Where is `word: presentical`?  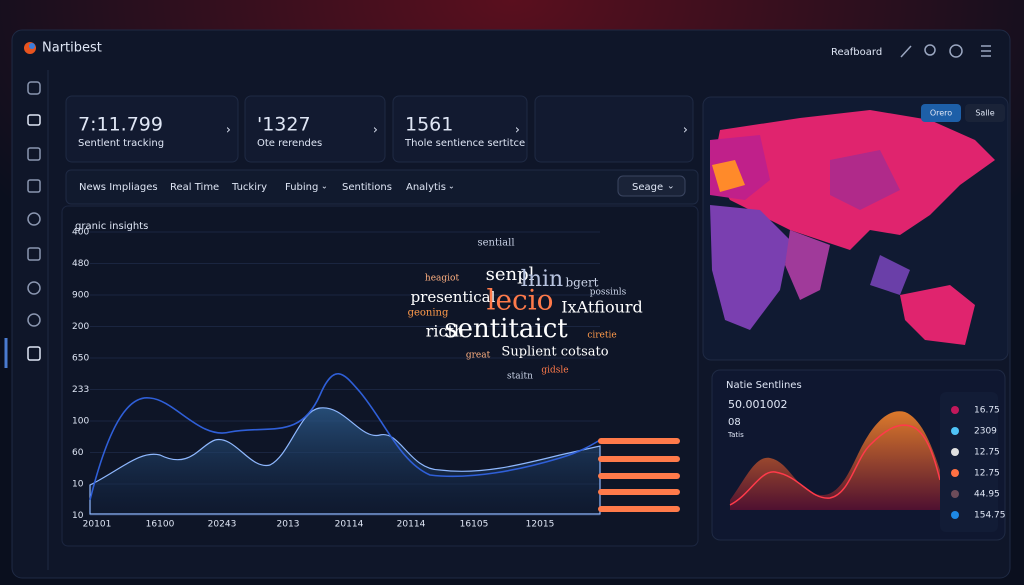
word: presentical is located at coordinates (453, 297).